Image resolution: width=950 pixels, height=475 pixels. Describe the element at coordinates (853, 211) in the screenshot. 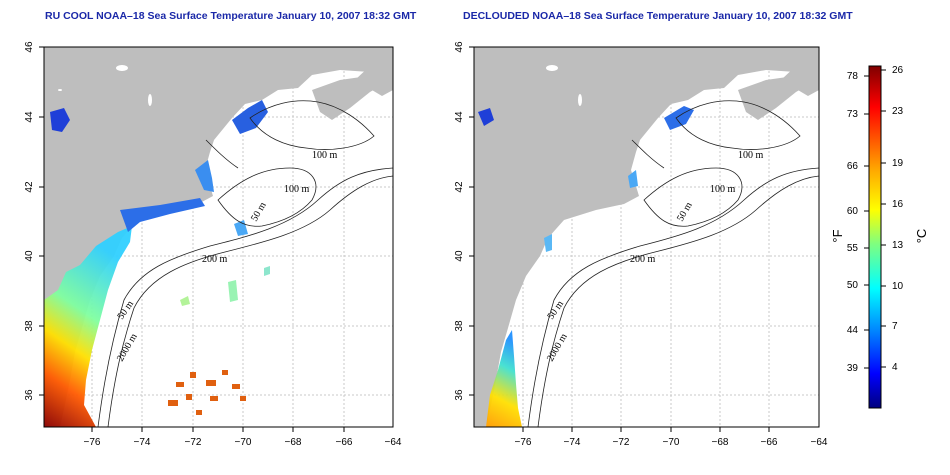

I see `fahrenheit-tick: 60` at that location.